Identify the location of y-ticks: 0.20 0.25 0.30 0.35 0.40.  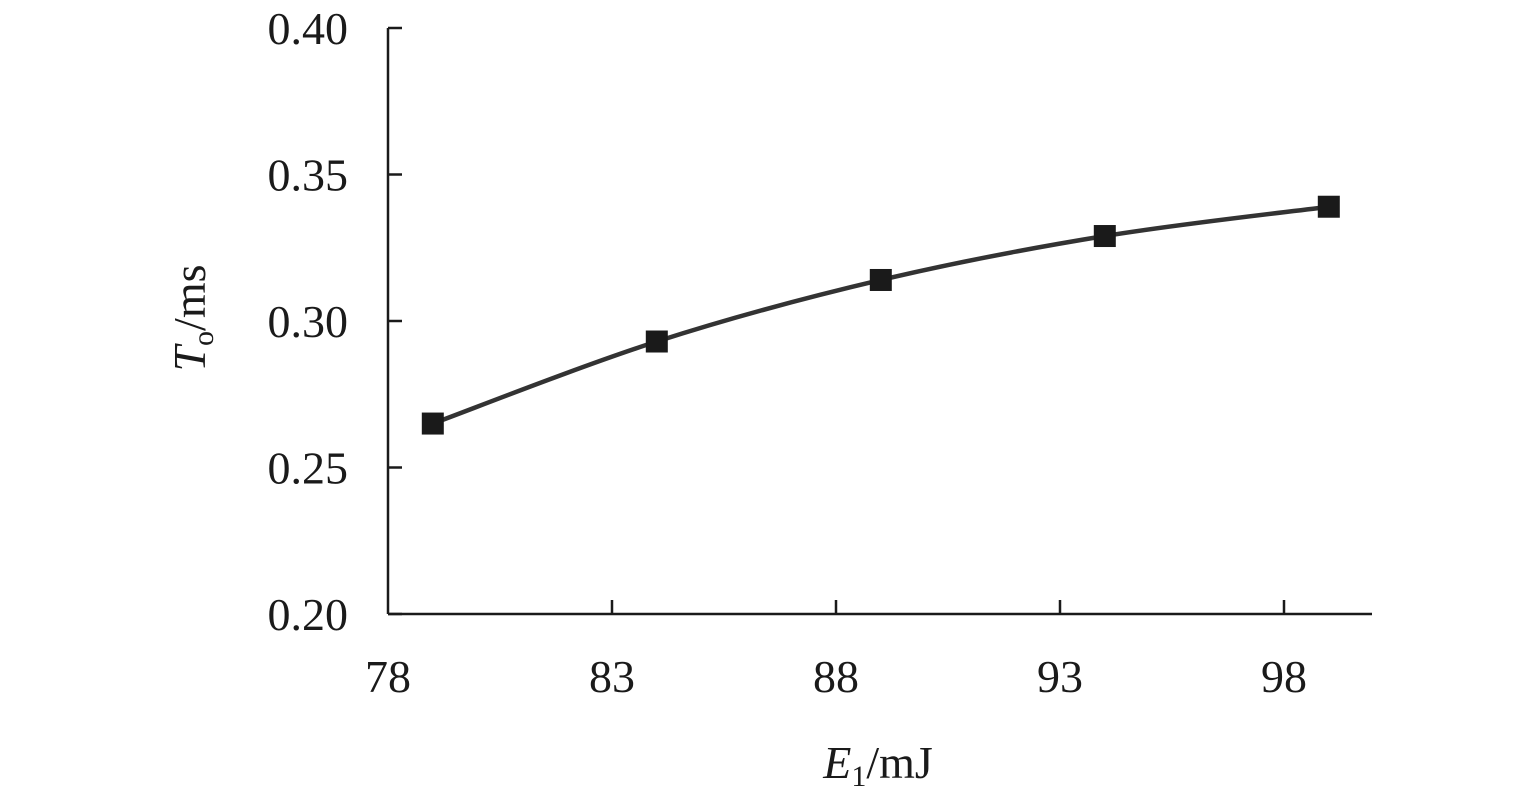
(335, 321).